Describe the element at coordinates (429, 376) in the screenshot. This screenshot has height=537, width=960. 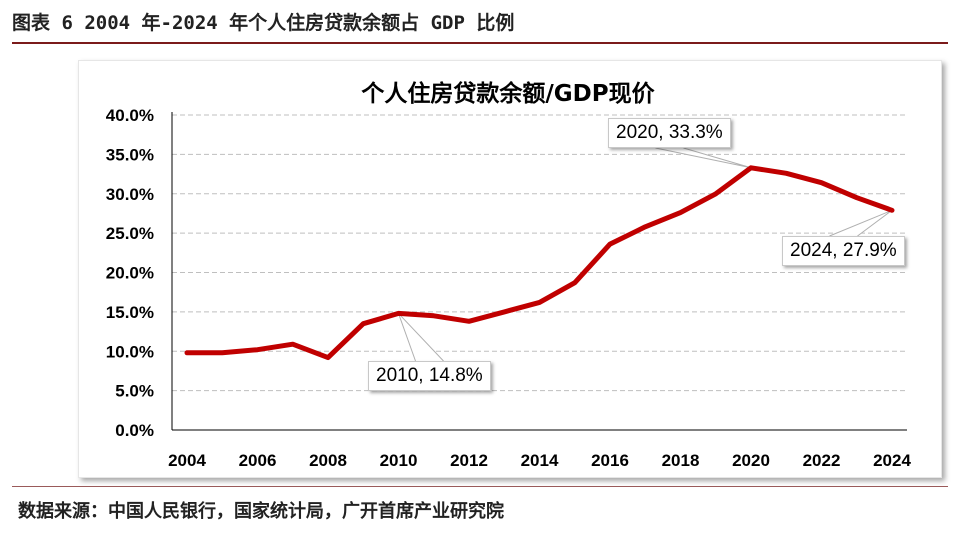
I see `annotation-2010: 2010, 14.8%` at that location.